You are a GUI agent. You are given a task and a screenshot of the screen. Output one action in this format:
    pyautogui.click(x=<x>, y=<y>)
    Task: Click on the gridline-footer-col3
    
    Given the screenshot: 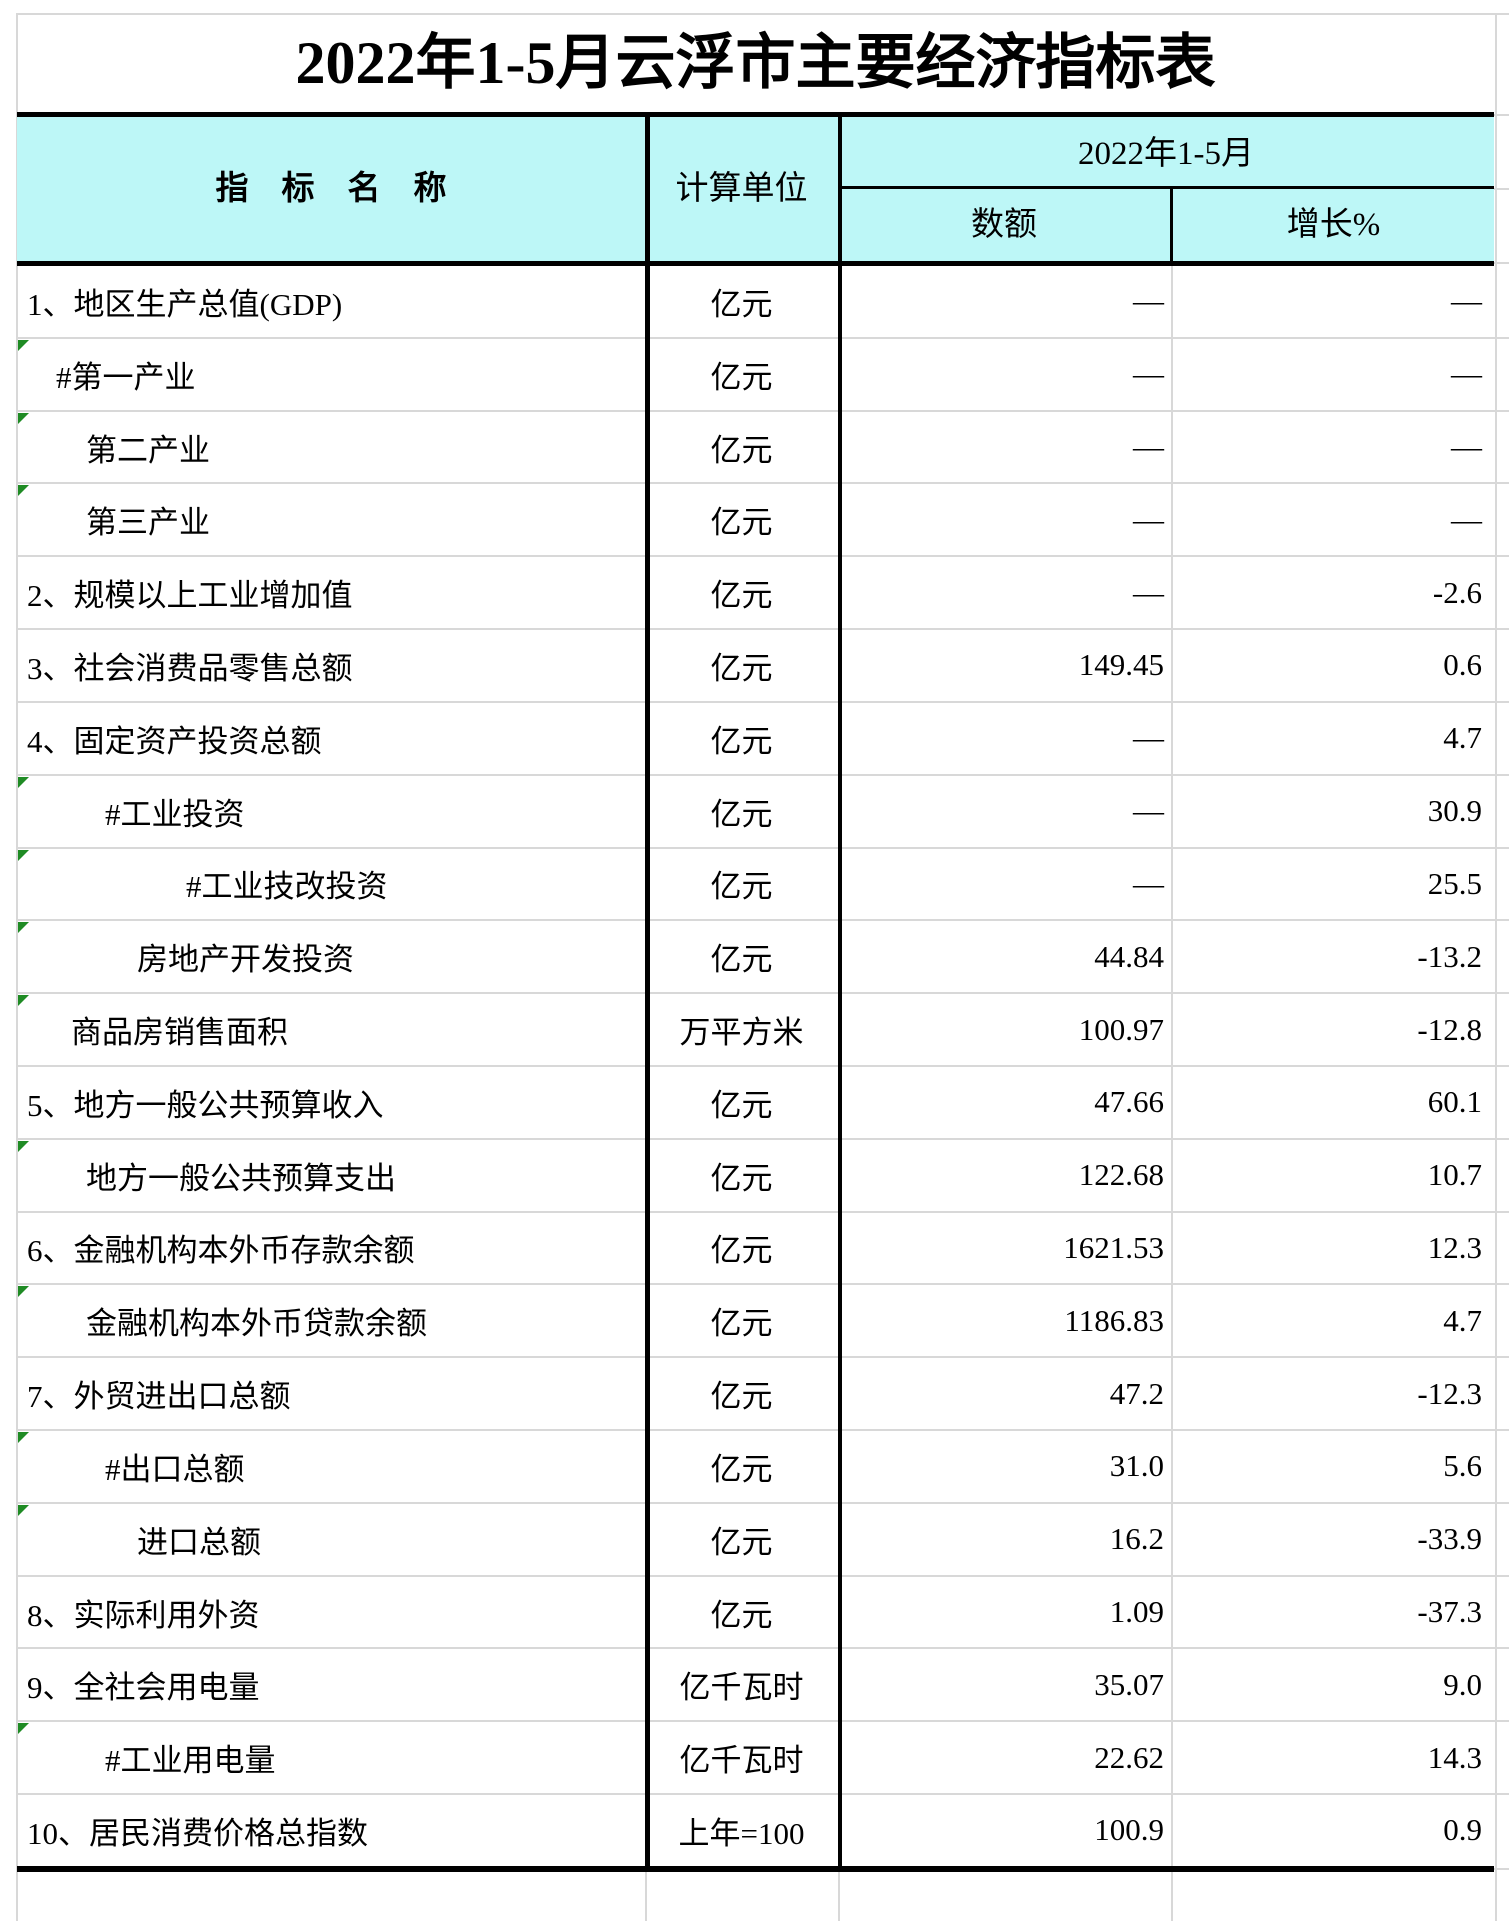 What is the action you would take?
    pyautogui.click(x=1172, y=1896)
    